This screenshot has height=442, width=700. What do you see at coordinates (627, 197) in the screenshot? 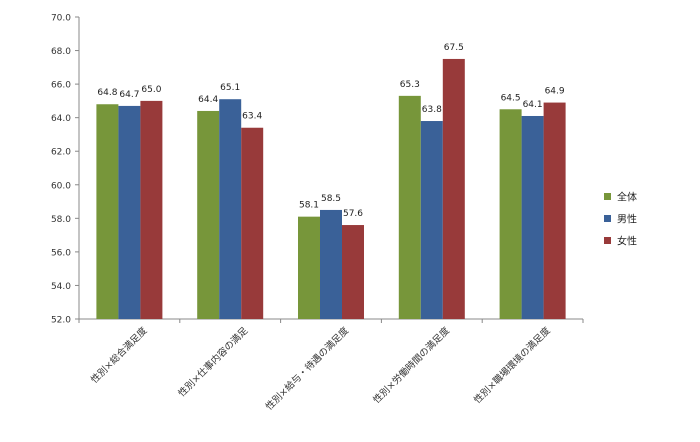
I see `legend-label: 全体` at bounding box center [627, 197].